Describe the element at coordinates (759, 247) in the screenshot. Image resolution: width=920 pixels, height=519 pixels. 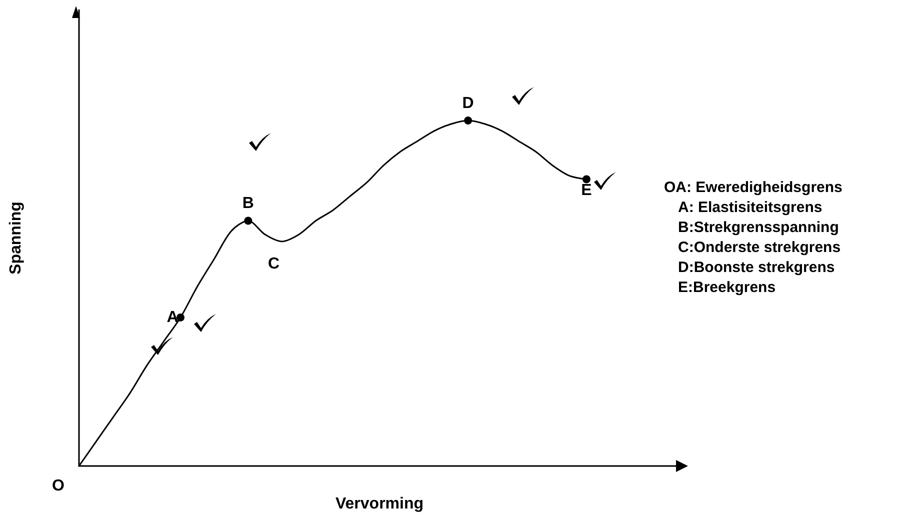
I see `text: C:Onderste strekgrens` at that location.